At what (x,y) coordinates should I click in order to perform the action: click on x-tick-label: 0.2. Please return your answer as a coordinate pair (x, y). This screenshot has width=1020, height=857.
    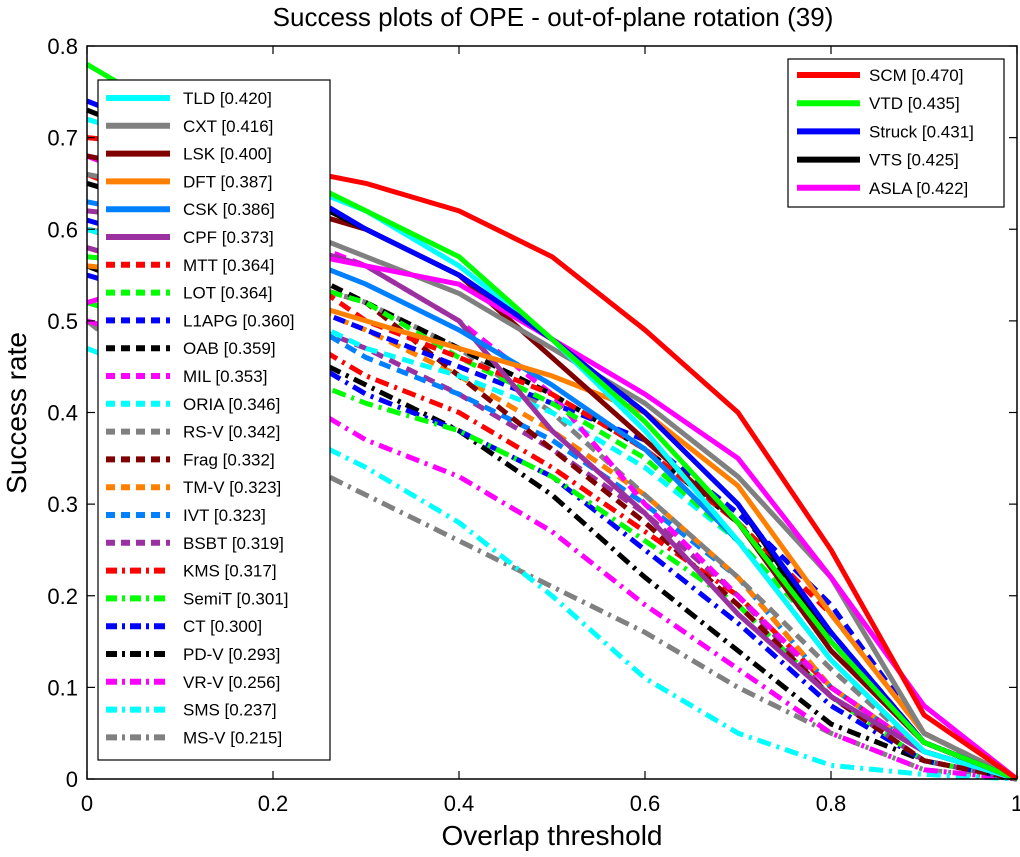
    Looking at the image, I should click on (273, 803).